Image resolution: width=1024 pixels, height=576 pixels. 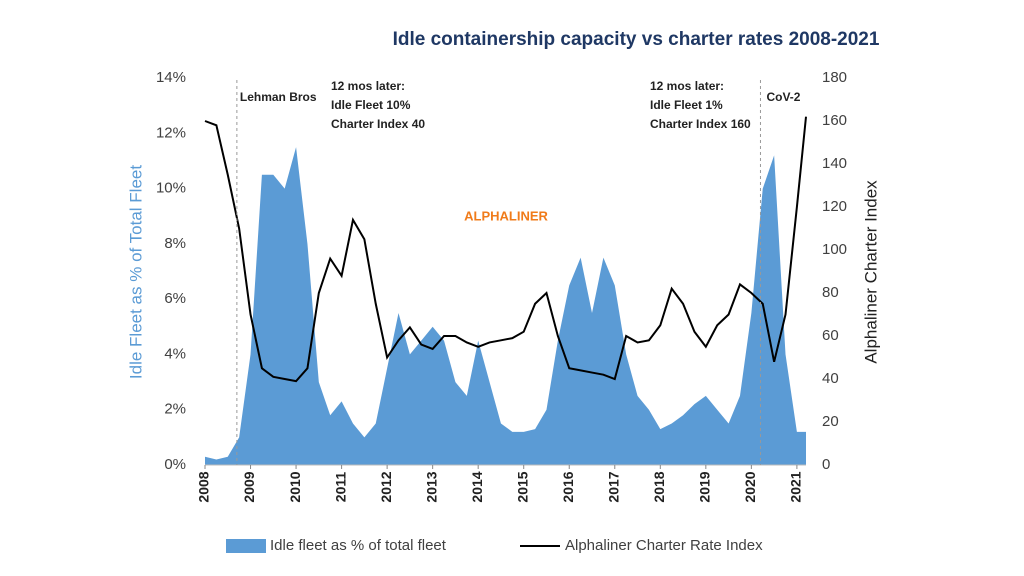 What do you see at coordinates (834, 120) in the screenshot?
I see `y2-tick-label: 160` at bounding box center [834, 120].